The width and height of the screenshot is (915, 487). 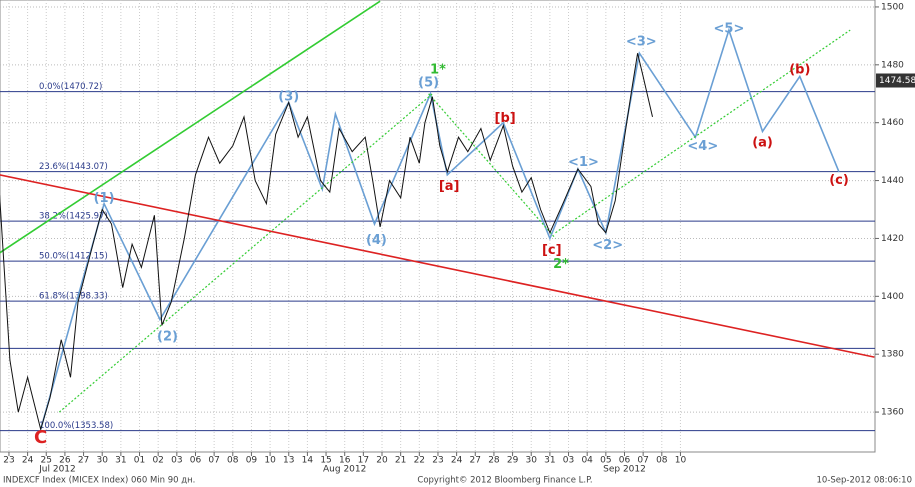 I want to click on x-tick-label: 15, so click(x=325, y=461).